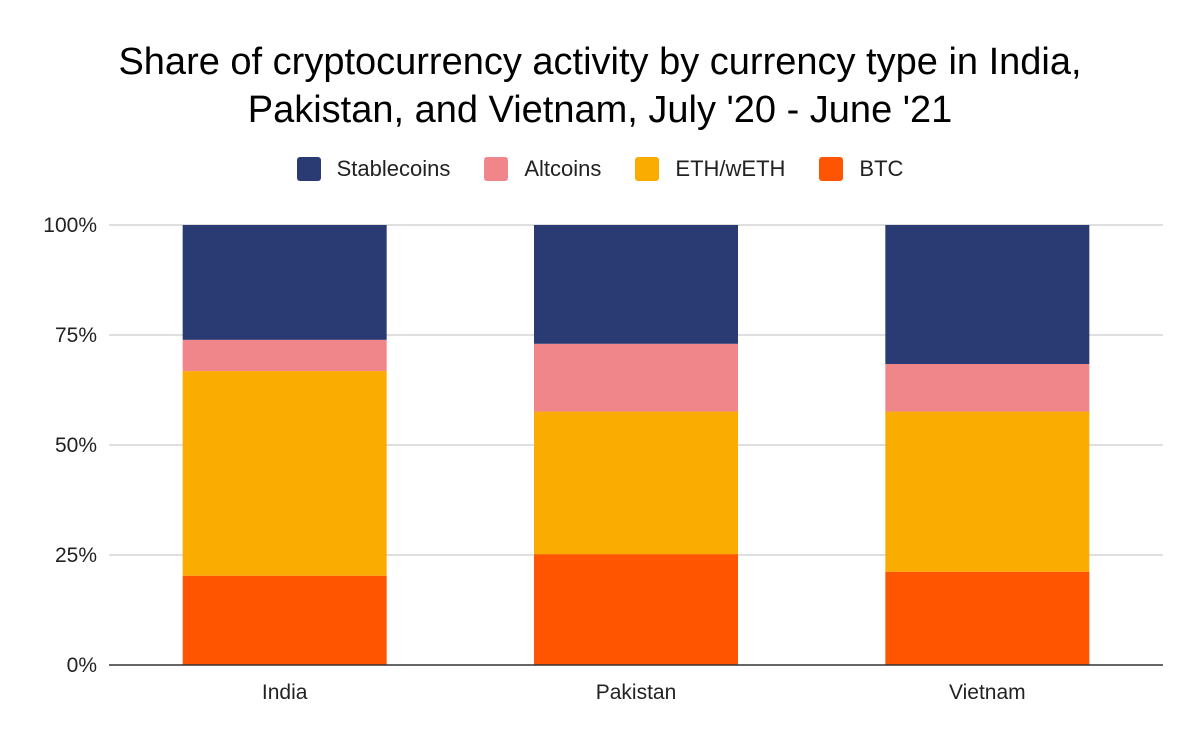 The height and width of the screenshot is (742, 1200). Describe the element at coordinates (284, 282) in the screenshot. I see `bar-india-stablecoins` at that location.